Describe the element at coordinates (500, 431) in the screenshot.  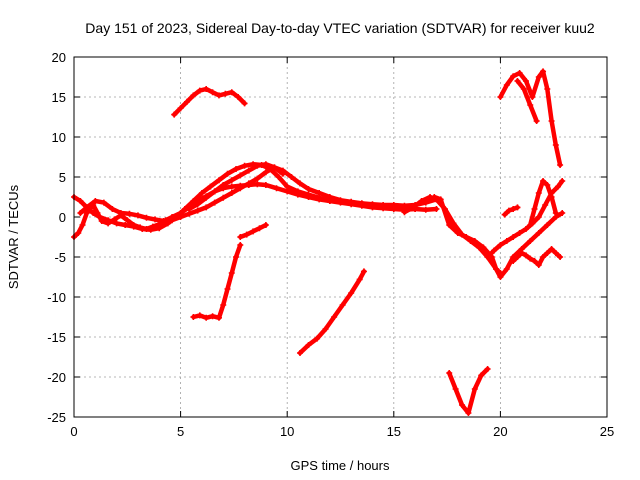
I see `x-tick-label: 20` at that location.